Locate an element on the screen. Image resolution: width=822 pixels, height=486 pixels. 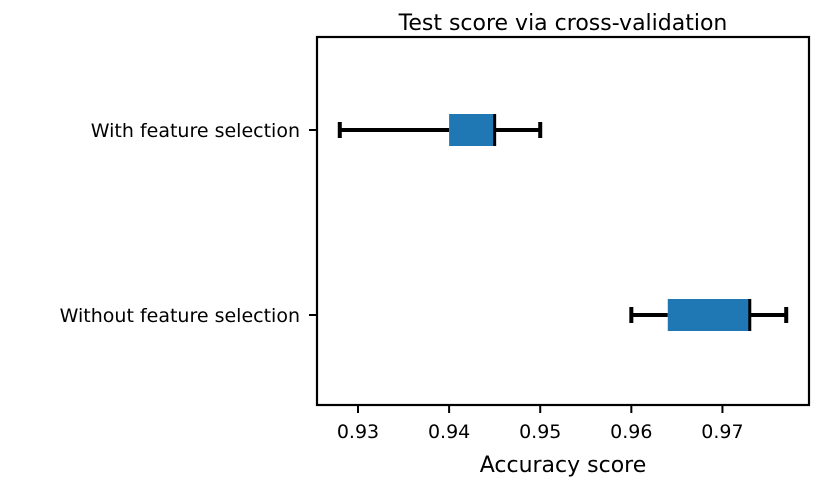
y-tick-label: Without feature selection is located at coordinates (180, 316).